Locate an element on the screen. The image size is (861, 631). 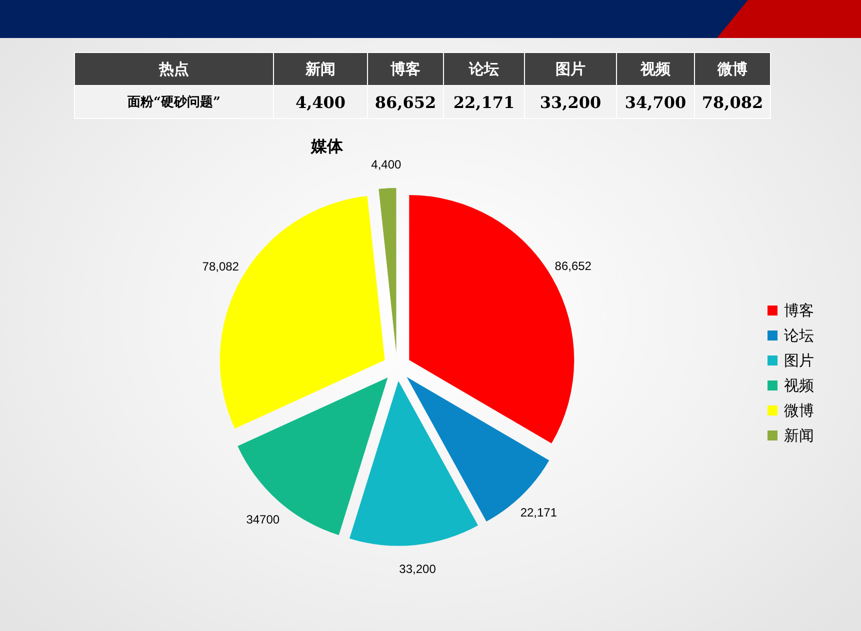
text: 78,082 is located at coordinates (732, 102).